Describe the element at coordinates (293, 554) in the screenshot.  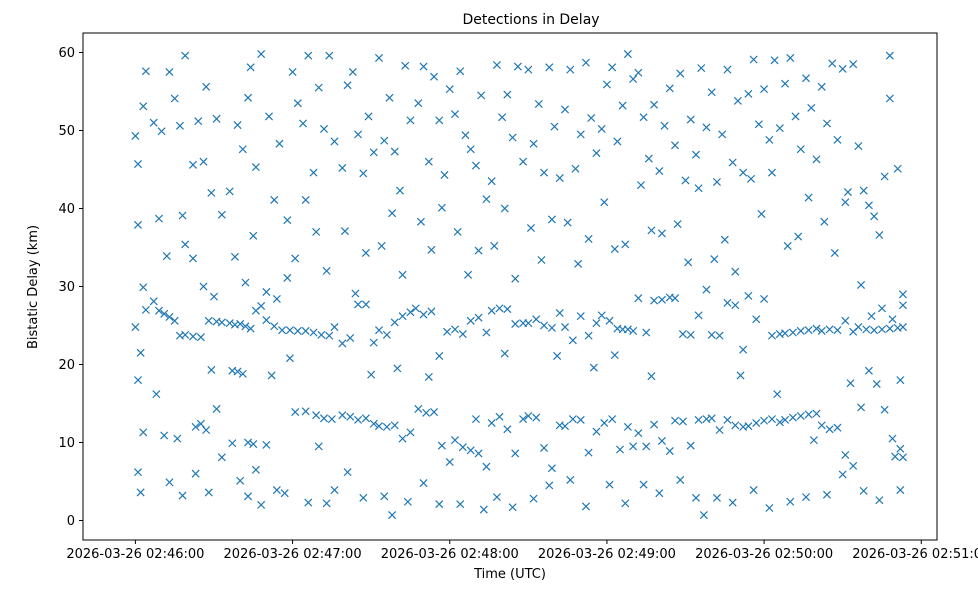
I see `x-tick-label: 2026-03-26 02:47:00` at that location.